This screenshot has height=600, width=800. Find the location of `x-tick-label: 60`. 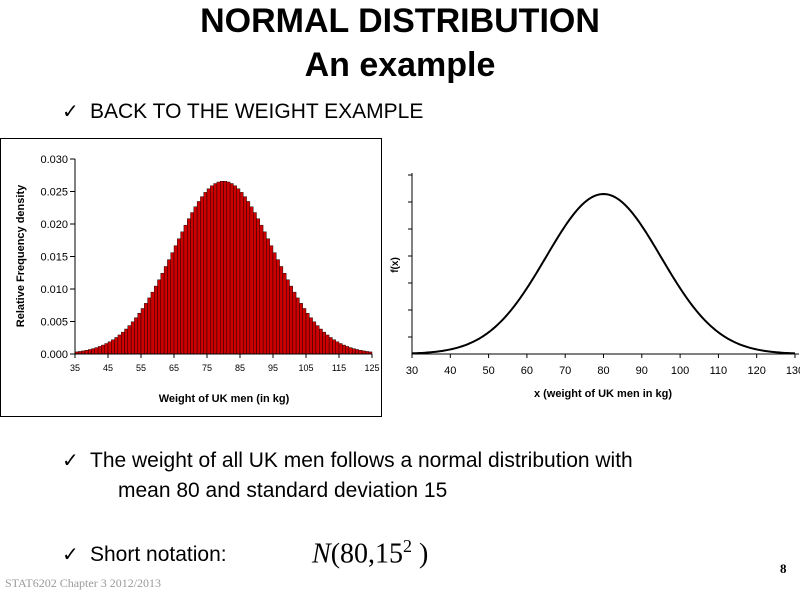

x-tick-label: 60 is located at coordinates (527, 371).